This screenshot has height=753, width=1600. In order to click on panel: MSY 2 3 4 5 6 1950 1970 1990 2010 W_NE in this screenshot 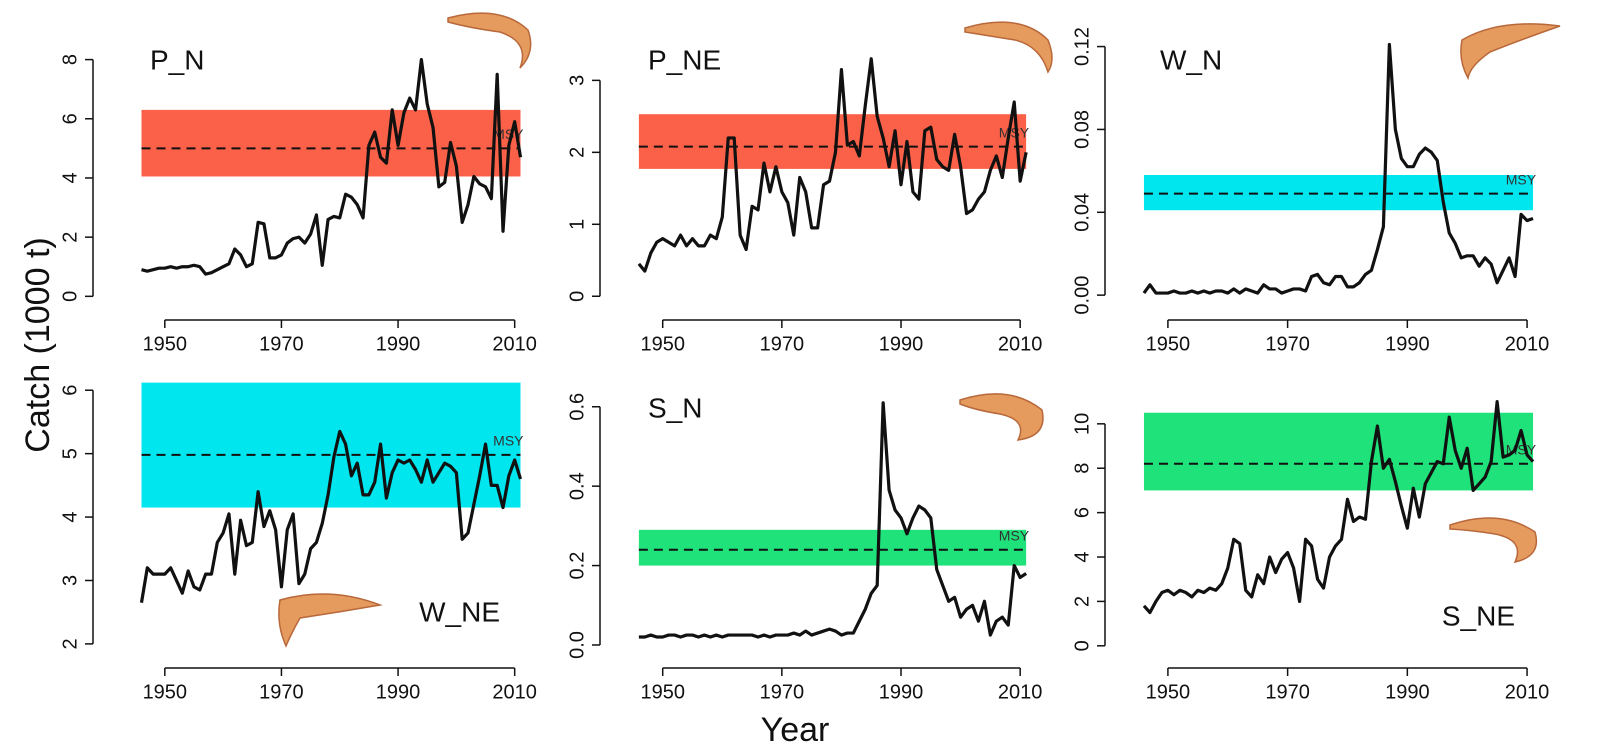, I will do `click(298, 542)`.